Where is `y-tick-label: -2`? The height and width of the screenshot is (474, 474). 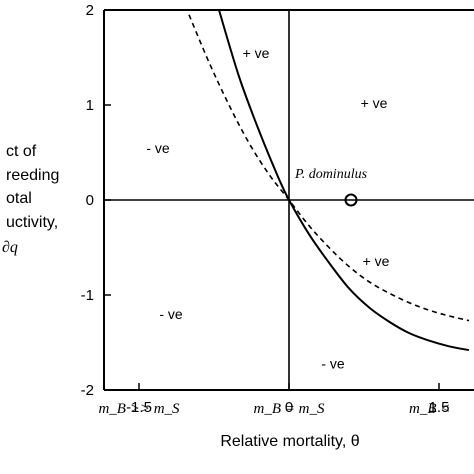 y-tick-label: -2 is located at coordinates (87, 390).